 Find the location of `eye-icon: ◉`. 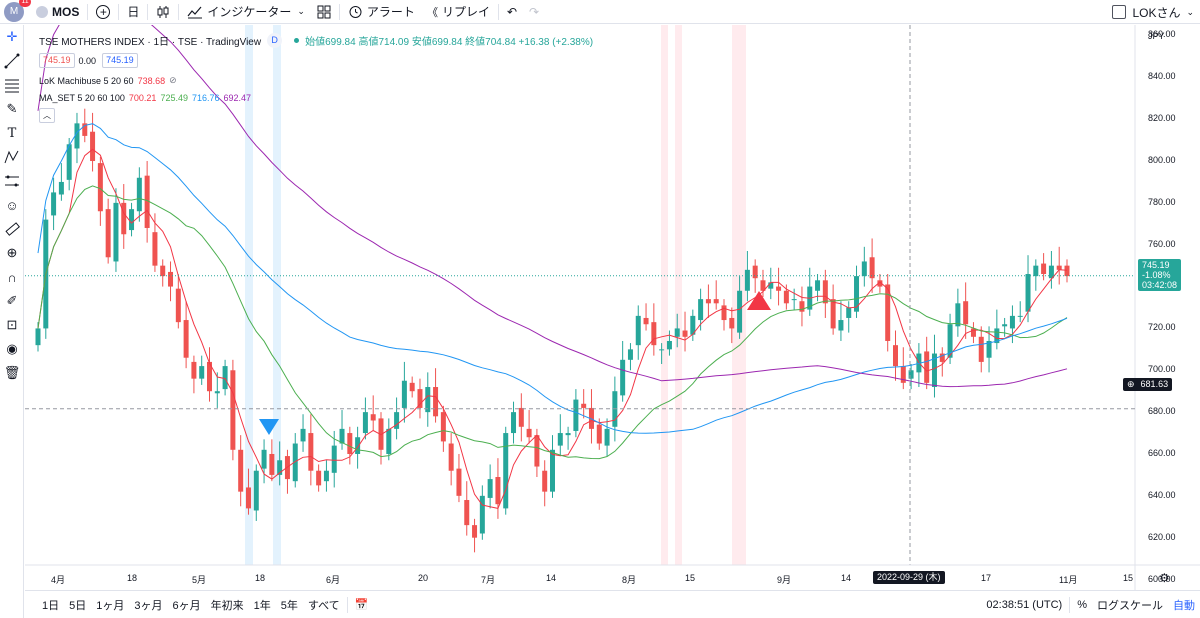

eye-icon: ◉ is located at coordinates (11, 349).